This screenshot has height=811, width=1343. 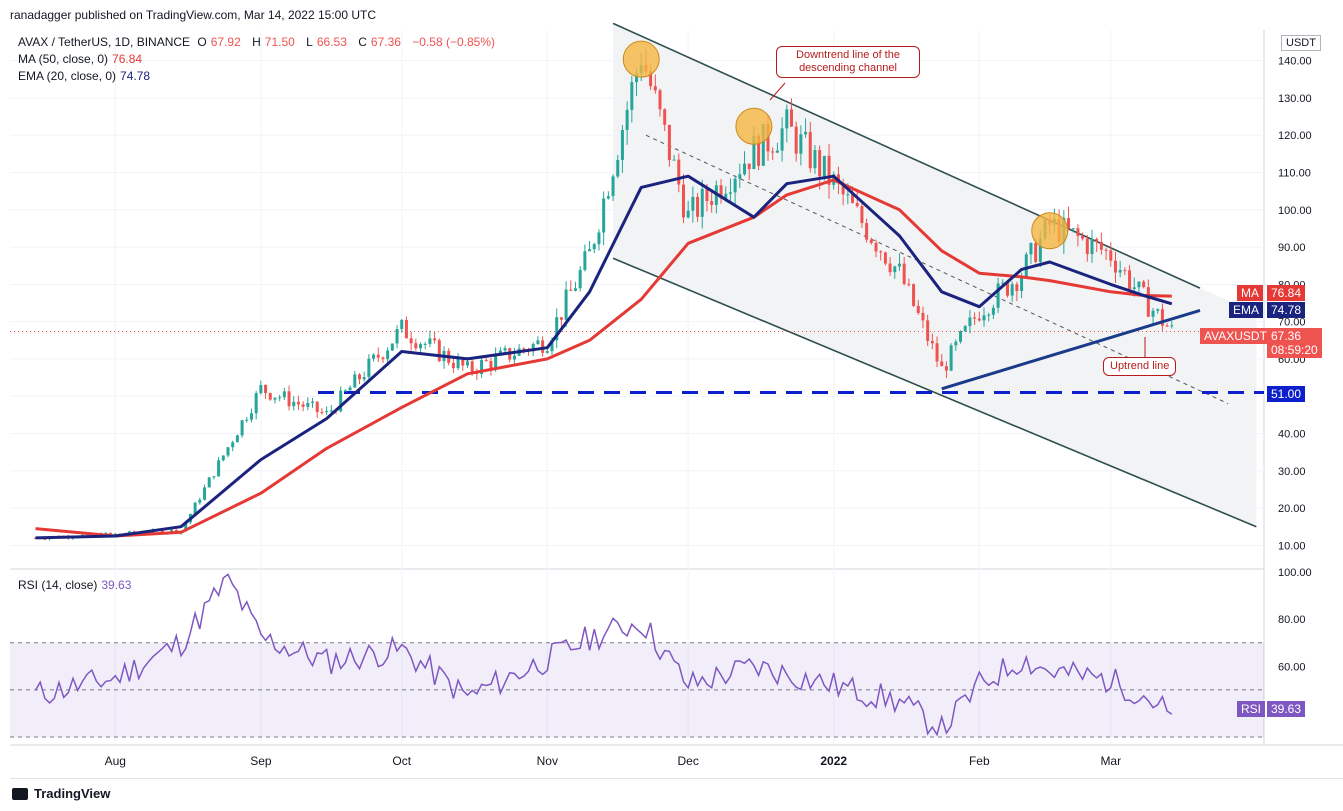 I want to click on y-tick-label: 120.00, so click(x=1295, y=136).